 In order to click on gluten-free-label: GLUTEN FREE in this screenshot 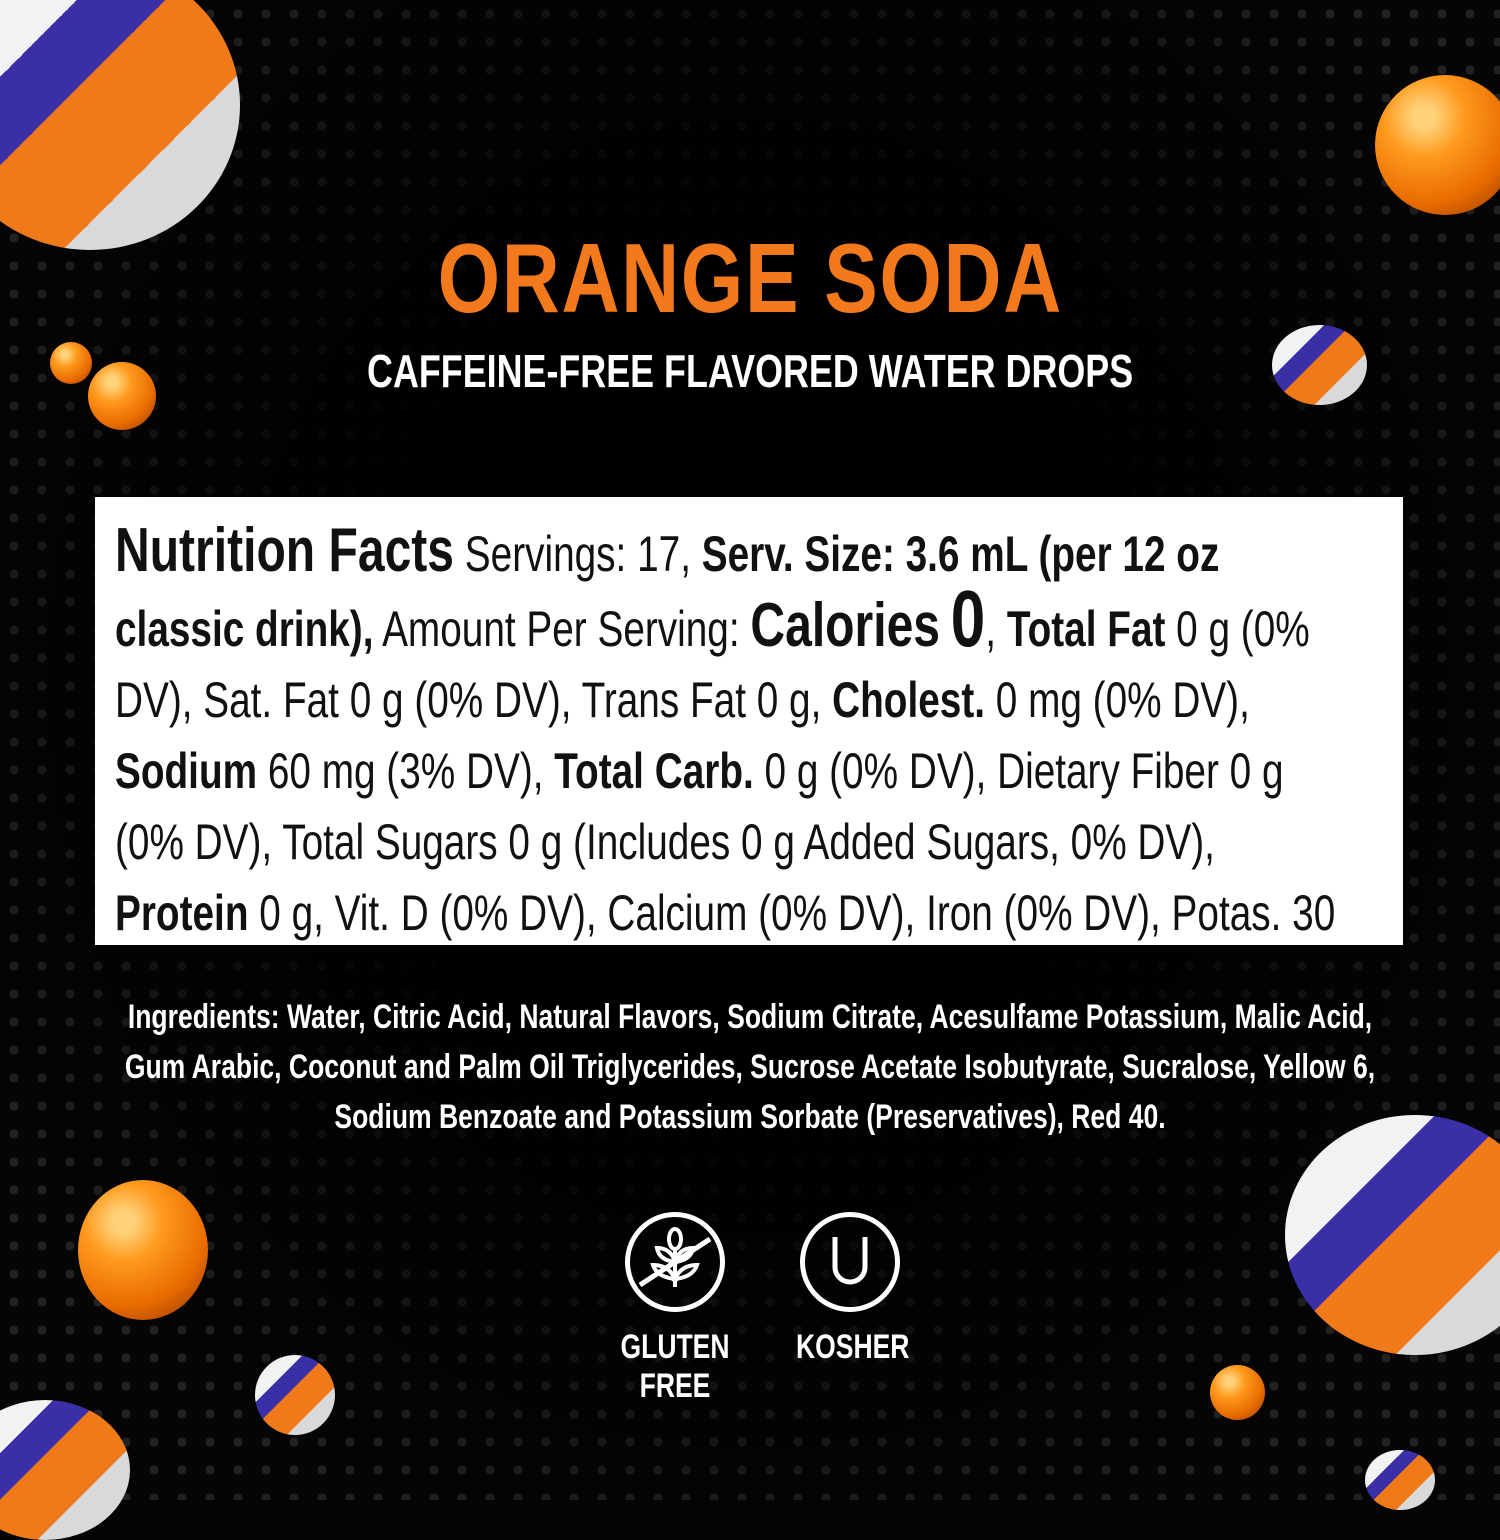, I will do `click(675, 1366)`.